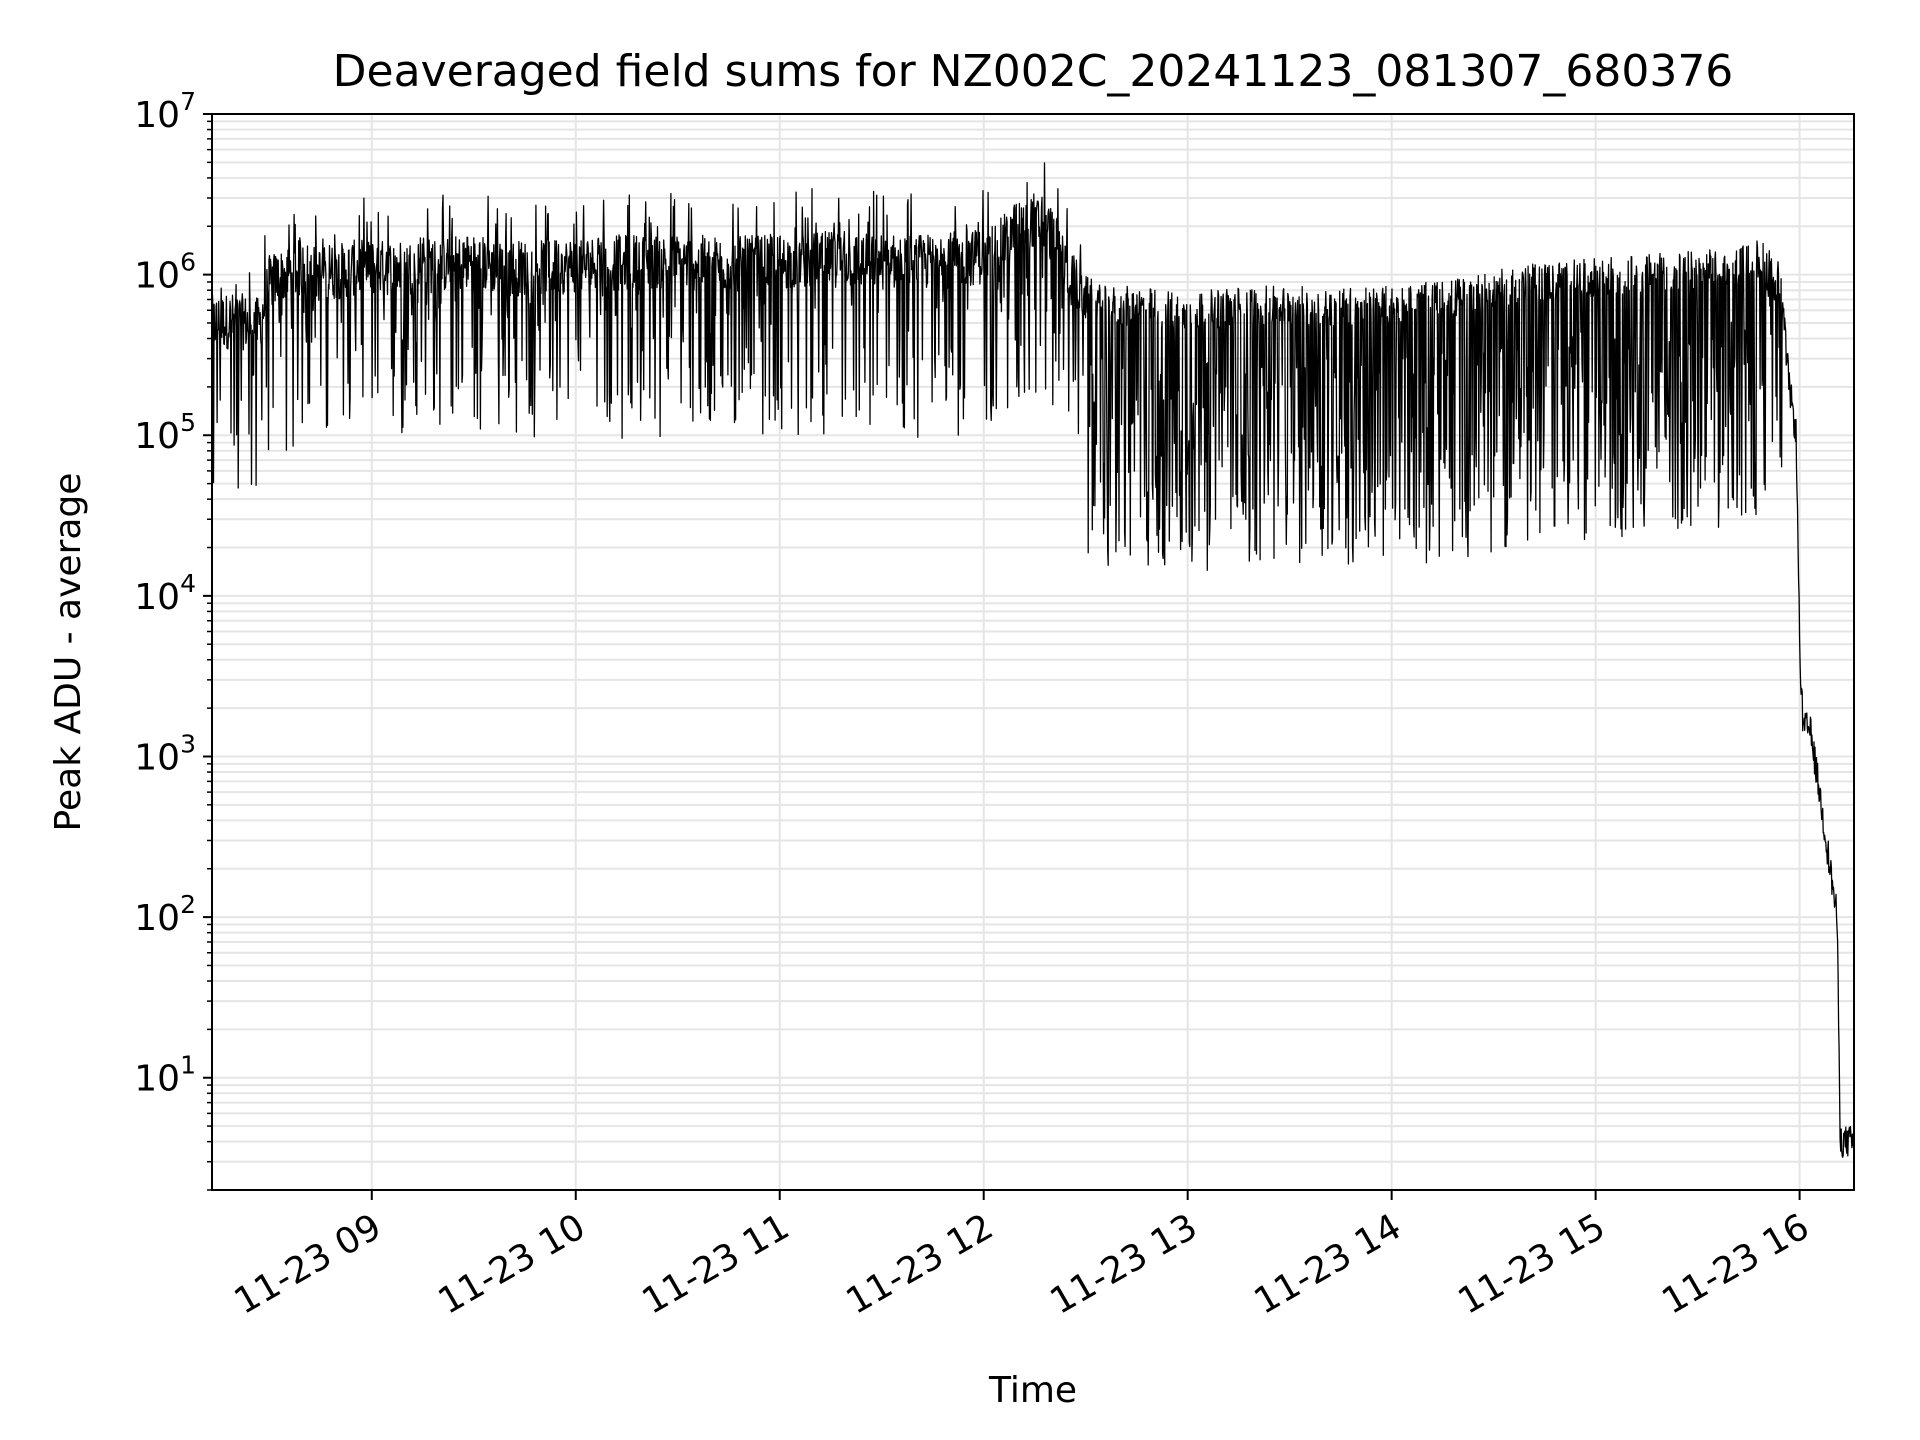  What do you see at coordinates (165, 593) in the screenshot?
I see `y-tick-label: 10⁴` at bounding box center [165, 593].